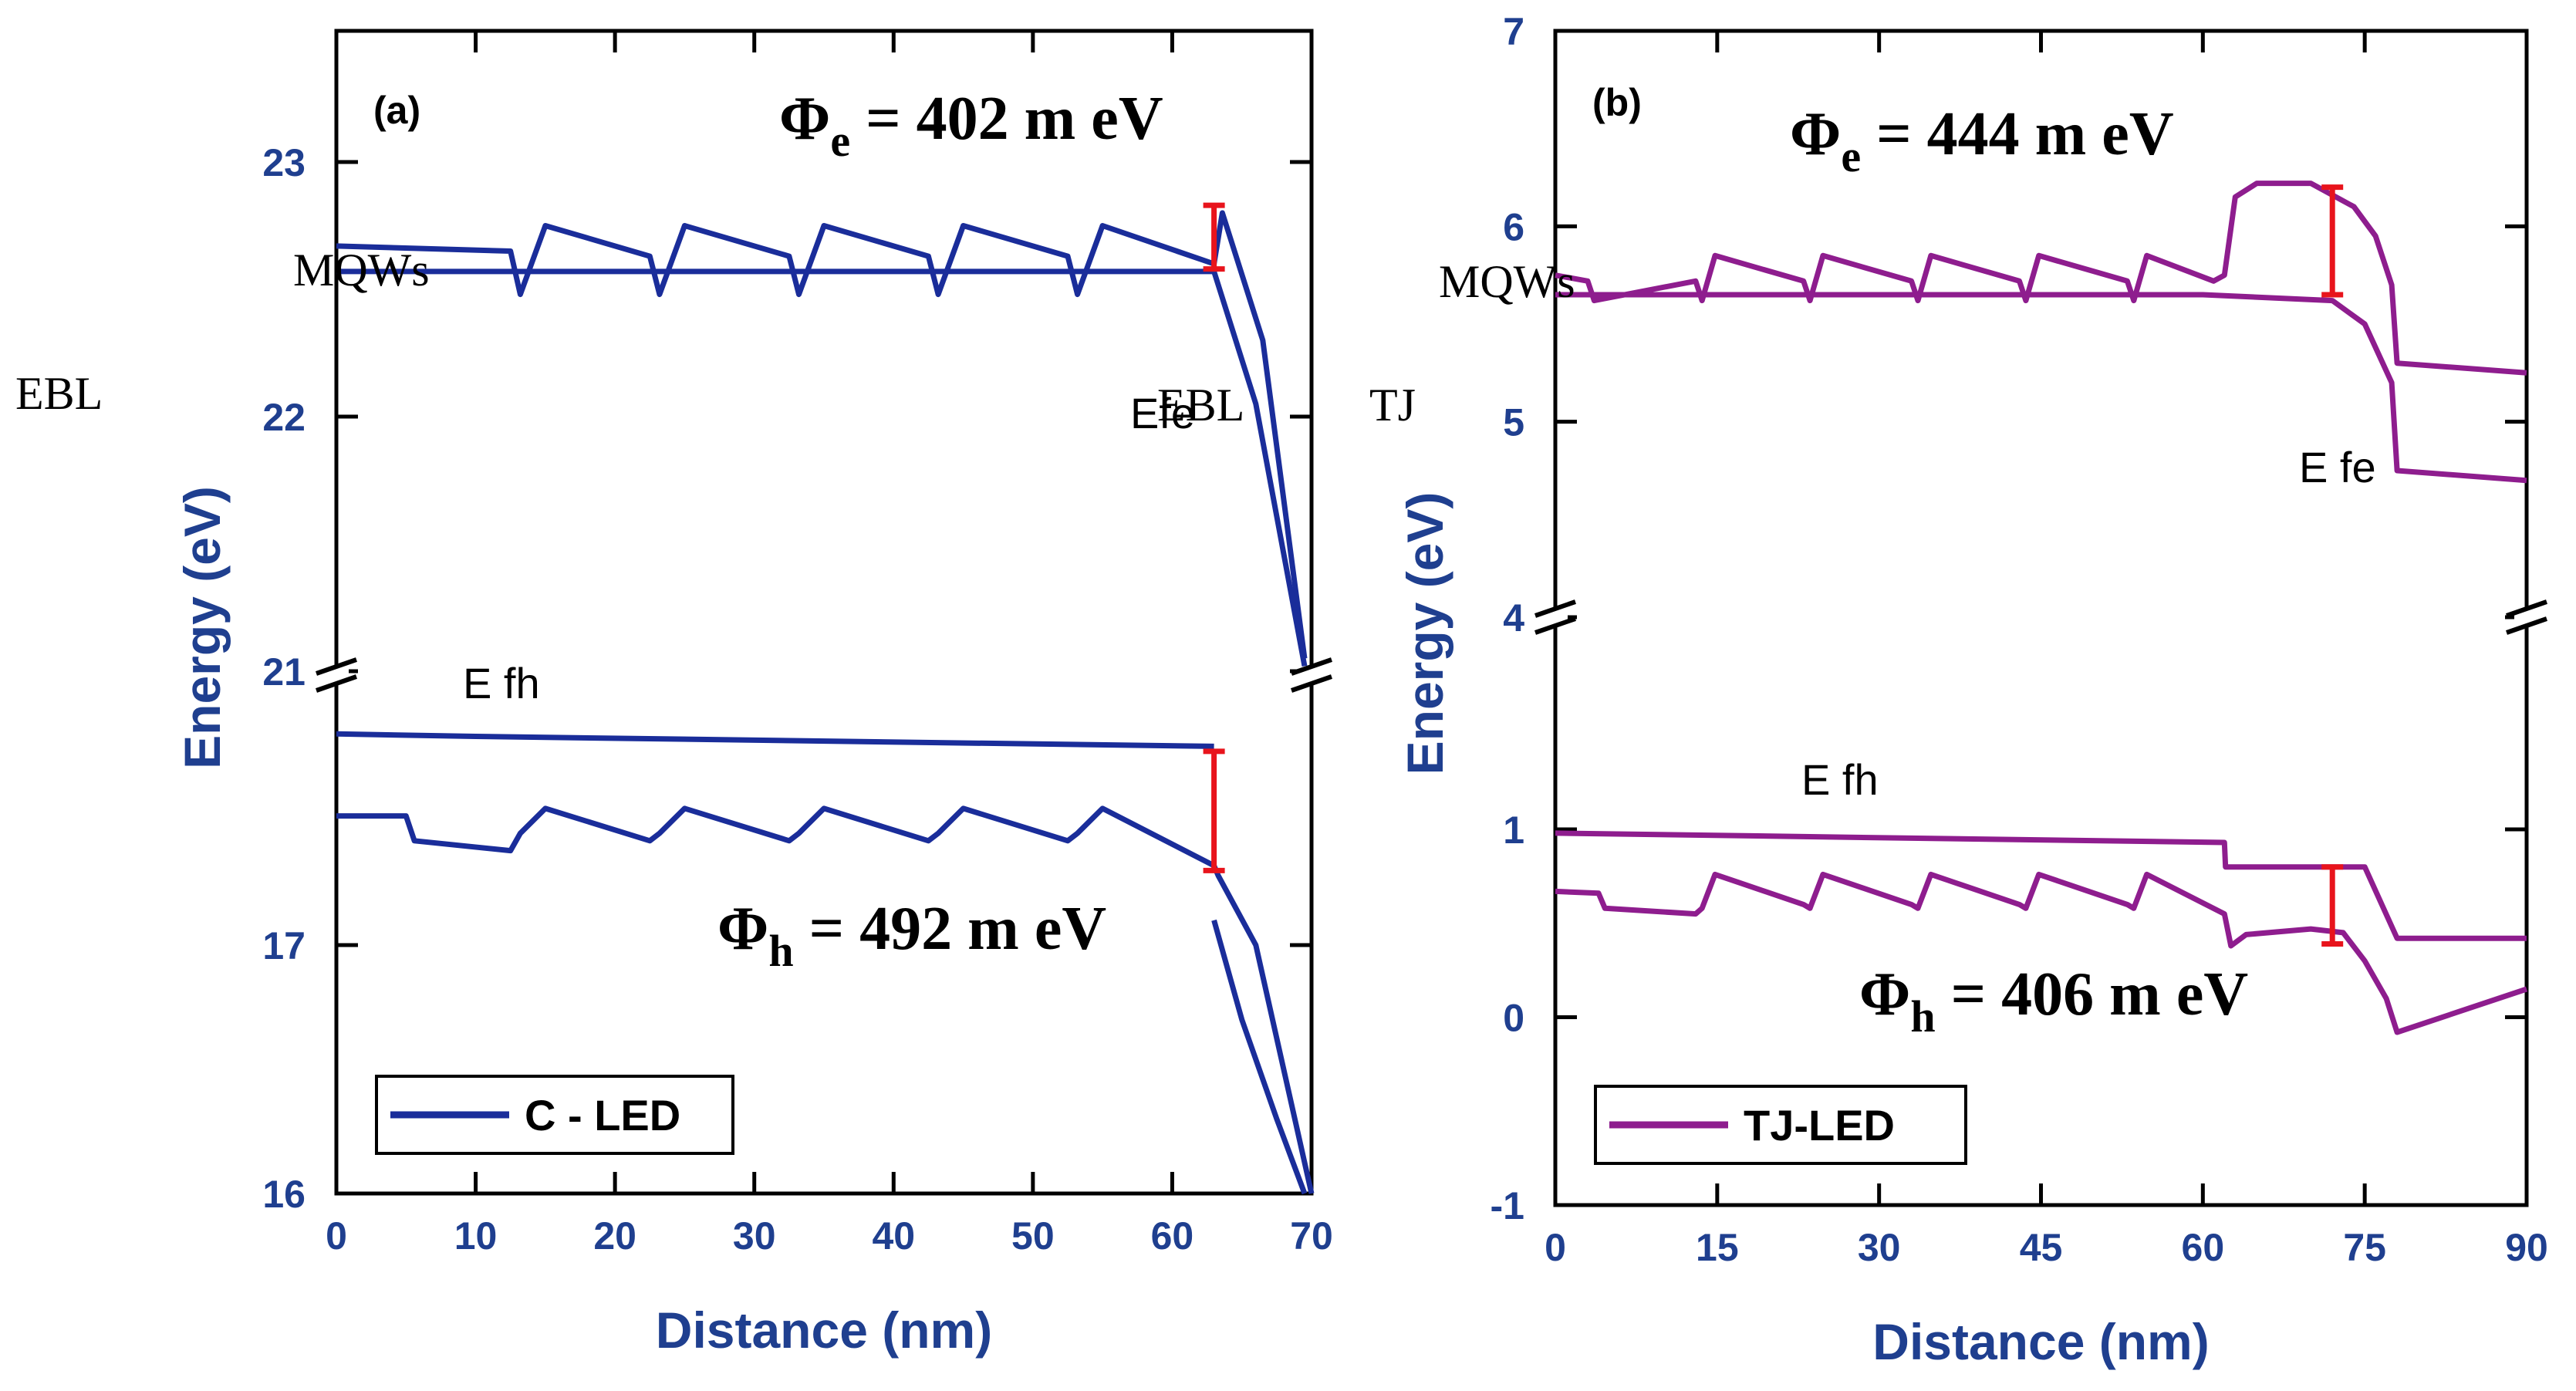  I want to click on y-tick-label: 23, so click(284, 162).